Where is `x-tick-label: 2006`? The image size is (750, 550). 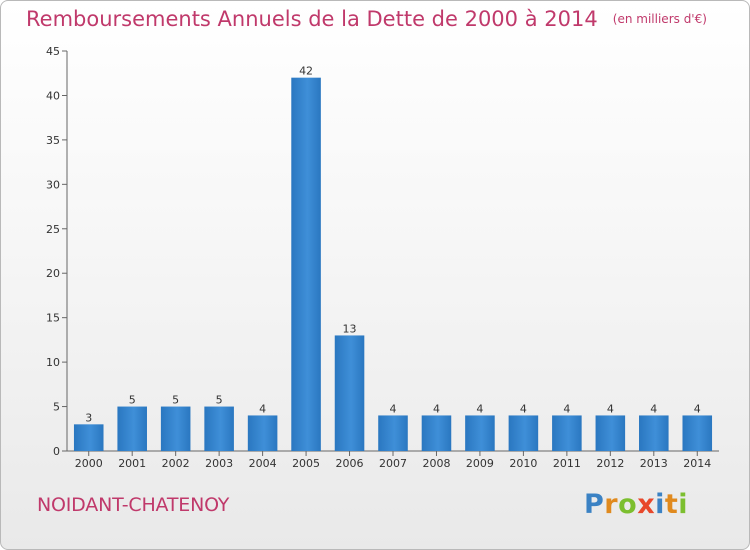
x-tick-label: 2006 is located at coordinates (350, 463).